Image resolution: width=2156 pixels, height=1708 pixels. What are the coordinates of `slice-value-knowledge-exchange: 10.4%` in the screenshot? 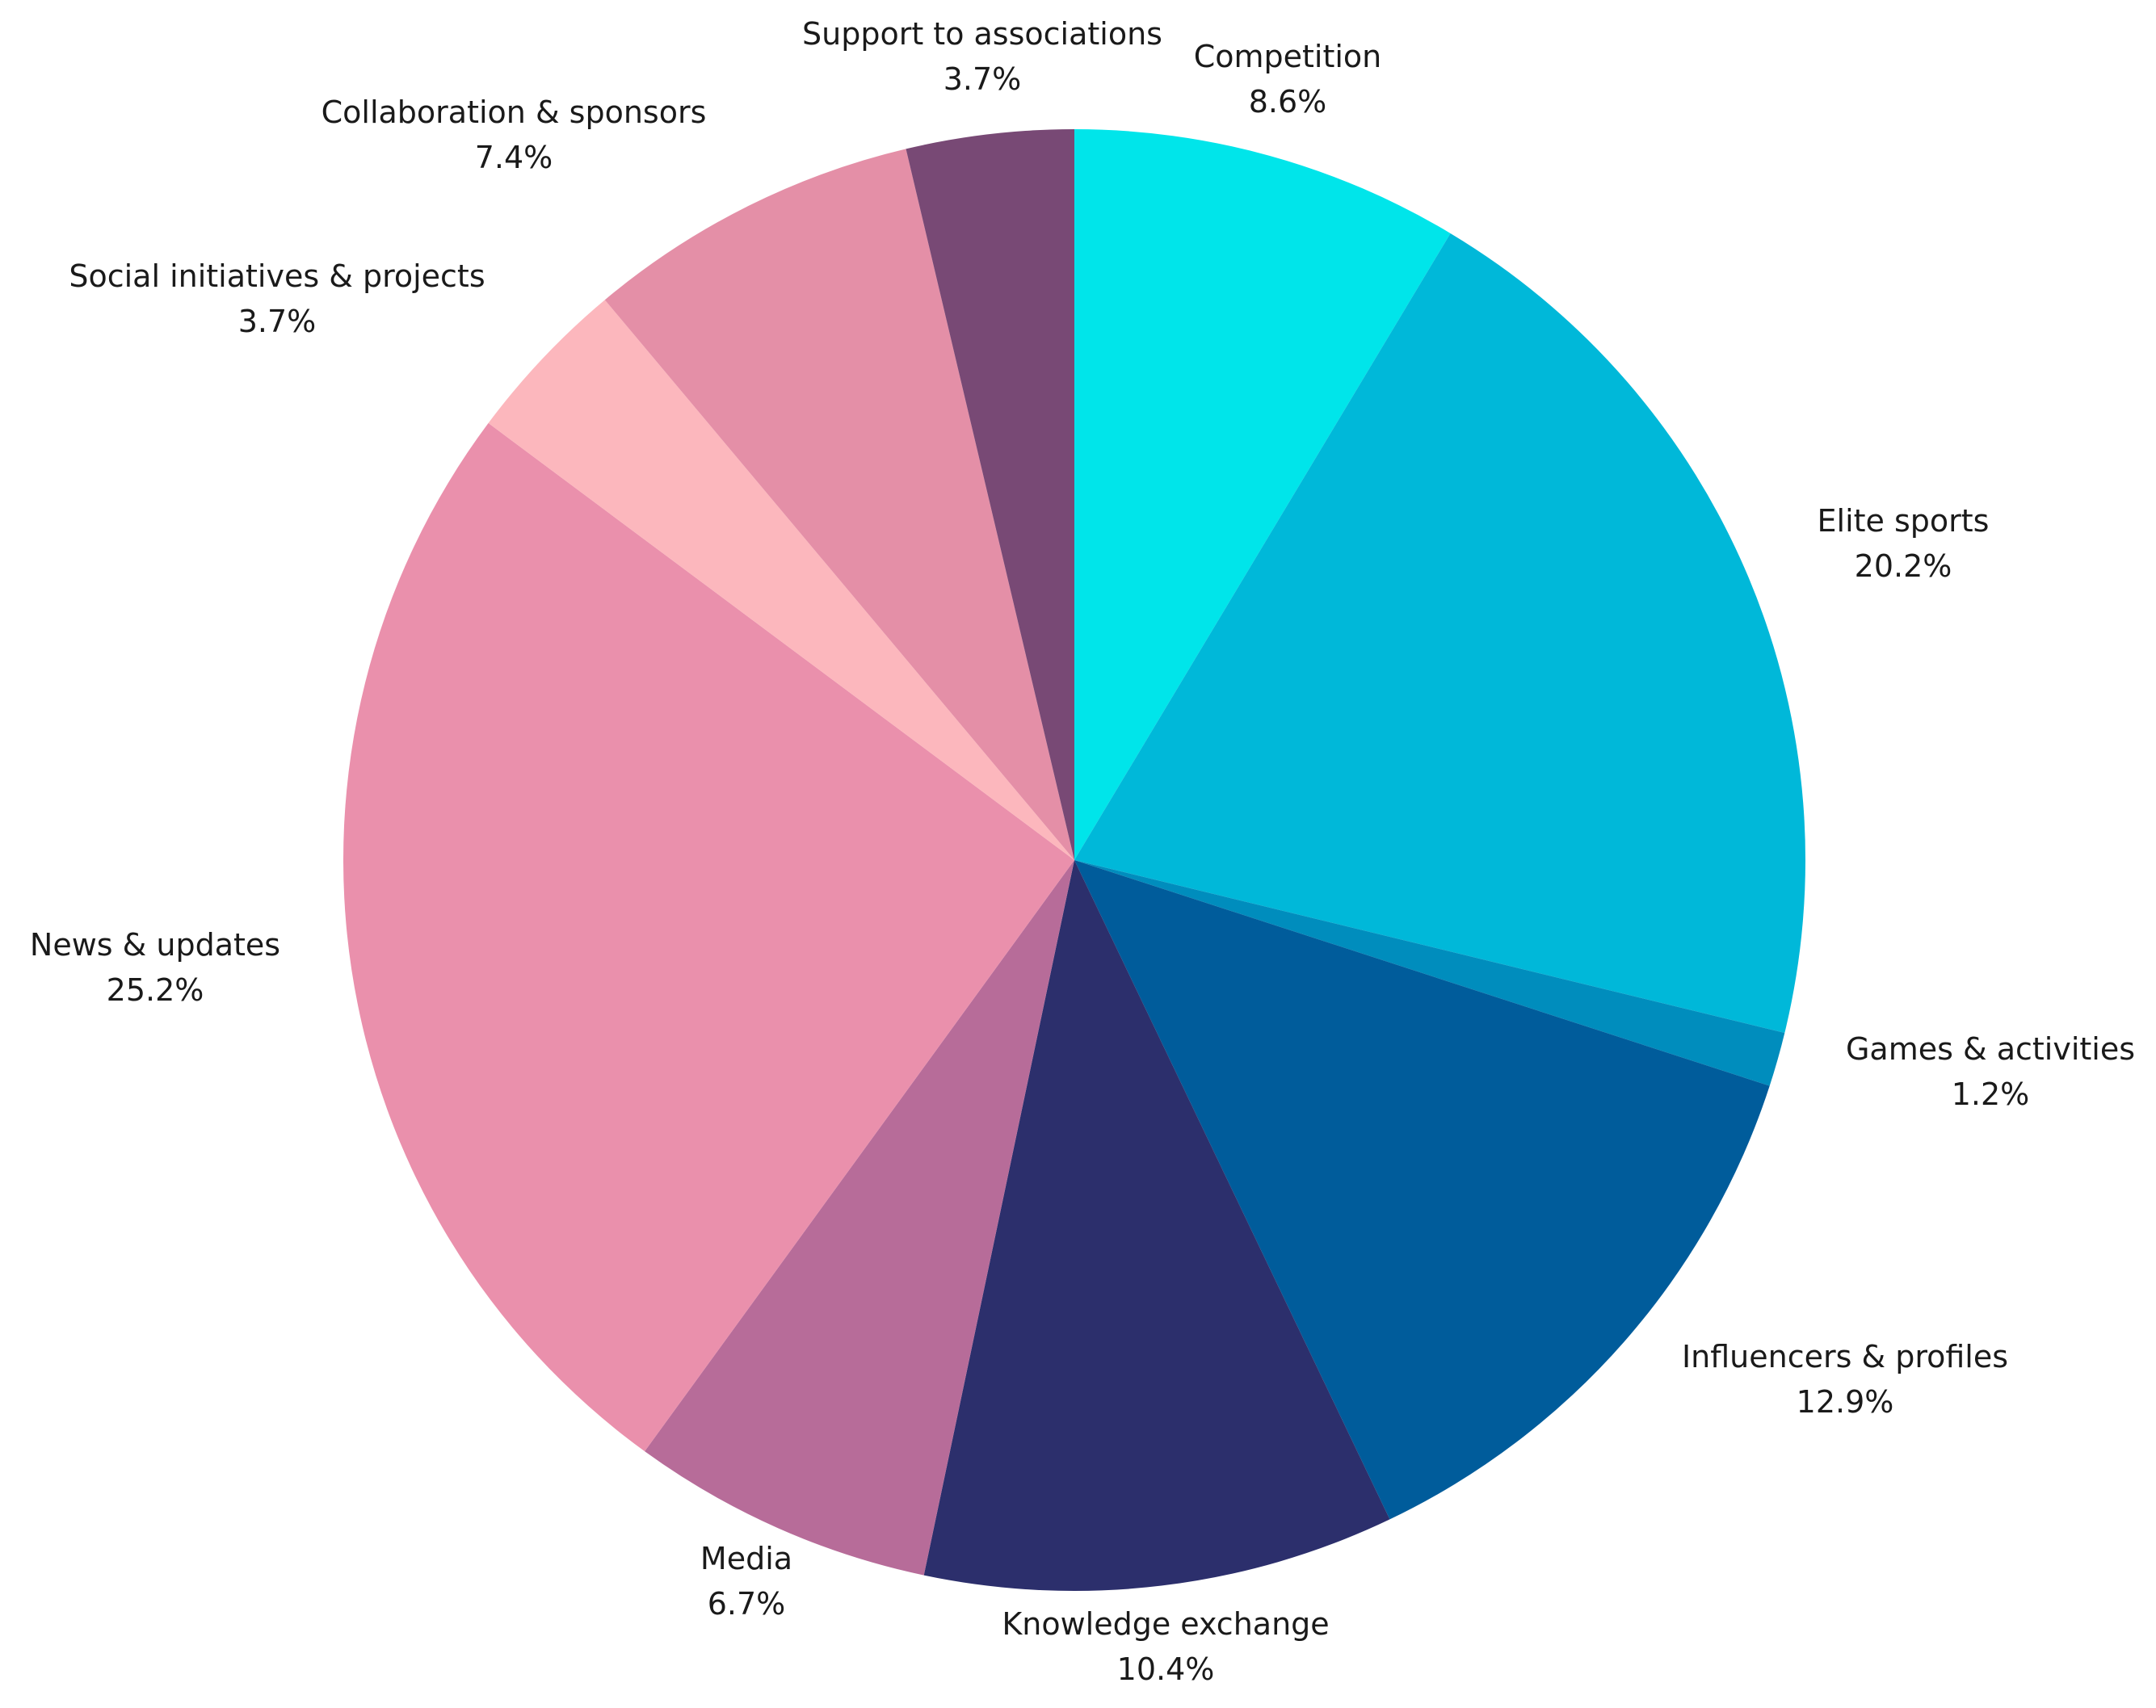 It's located at (1166, 1669).